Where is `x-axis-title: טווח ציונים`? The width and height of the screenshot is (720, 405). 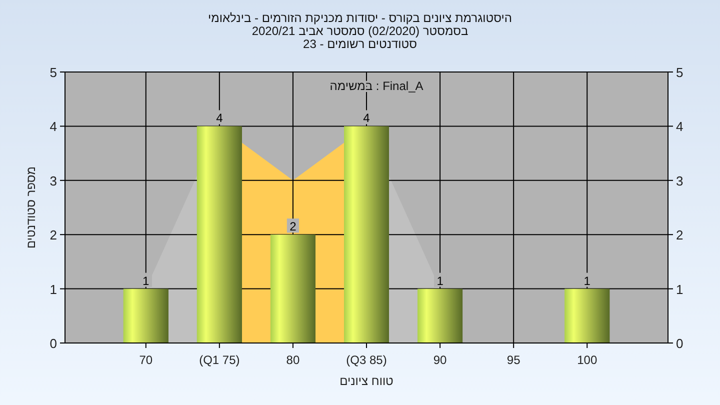 x-axis-title: טווח ציונים is located at coordinates (367, 381).